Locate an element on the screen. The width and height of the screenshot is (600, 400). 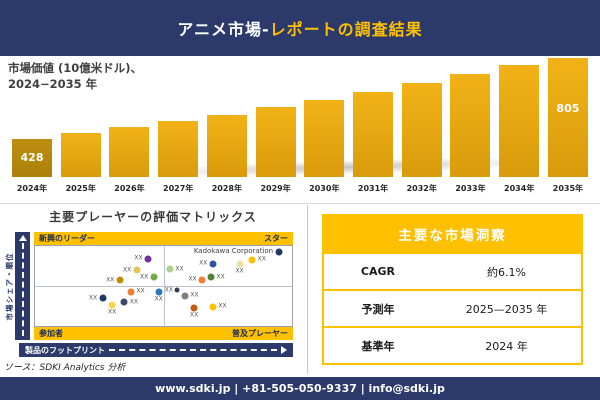
bar-year-label: 2027年 is located at coordinates (178, 188).